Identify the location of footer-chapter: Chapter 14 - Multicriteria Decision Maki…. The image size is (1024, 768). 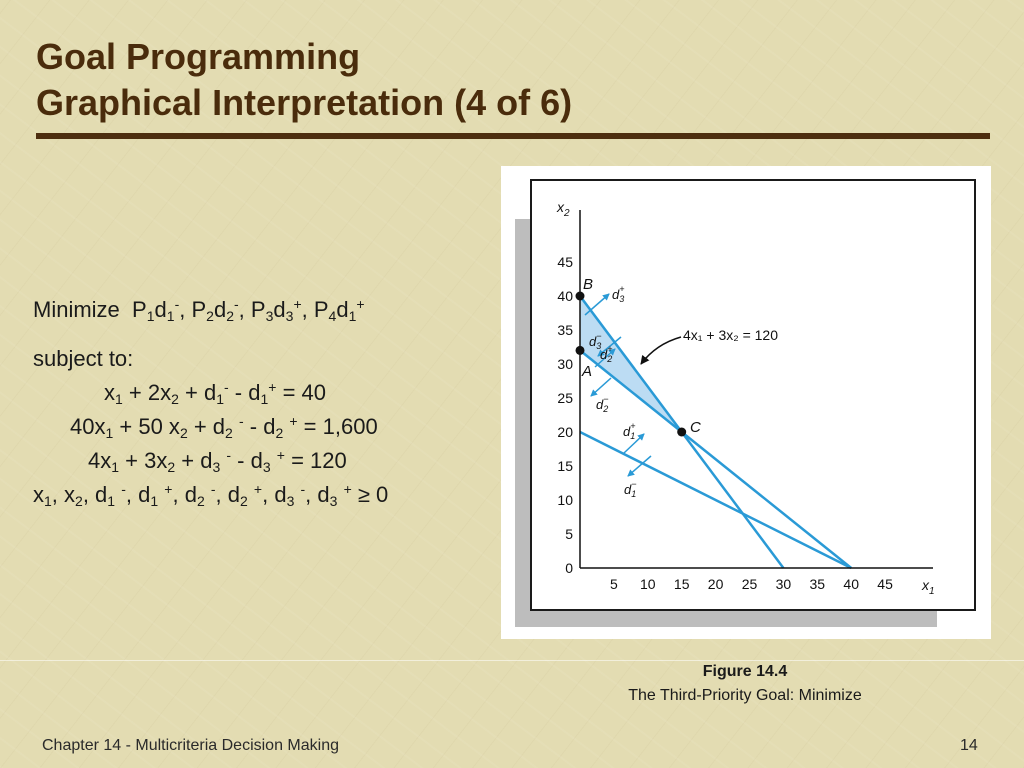
(190, 745).